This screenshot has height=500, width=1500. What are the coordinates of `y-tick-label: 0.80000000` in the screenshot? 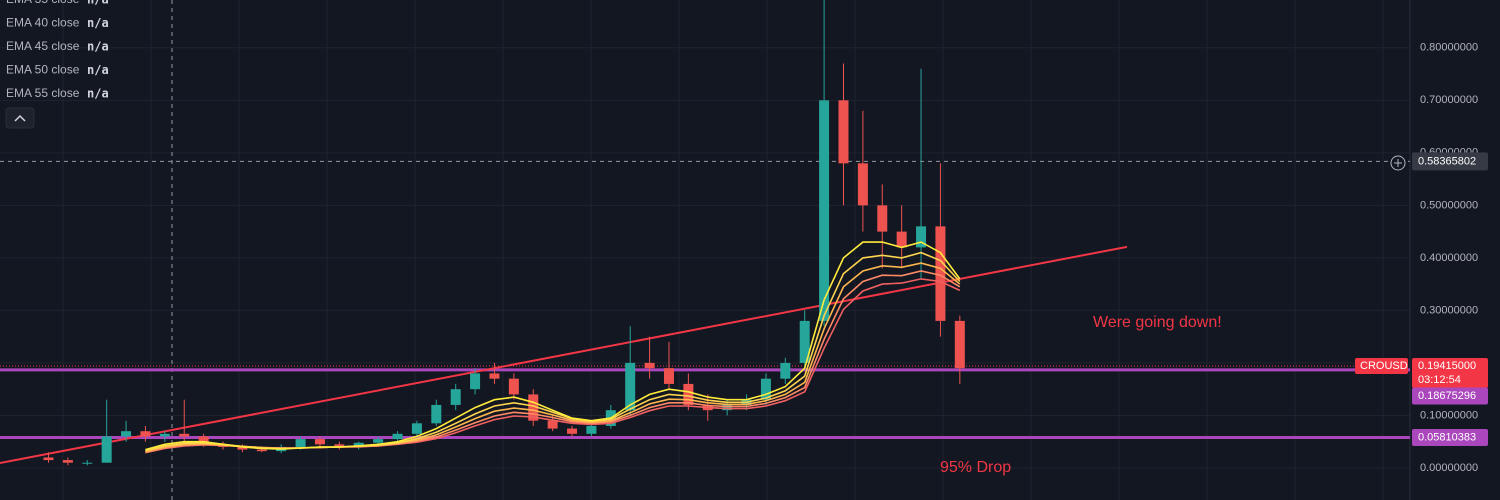 It's located at (1449, 48).